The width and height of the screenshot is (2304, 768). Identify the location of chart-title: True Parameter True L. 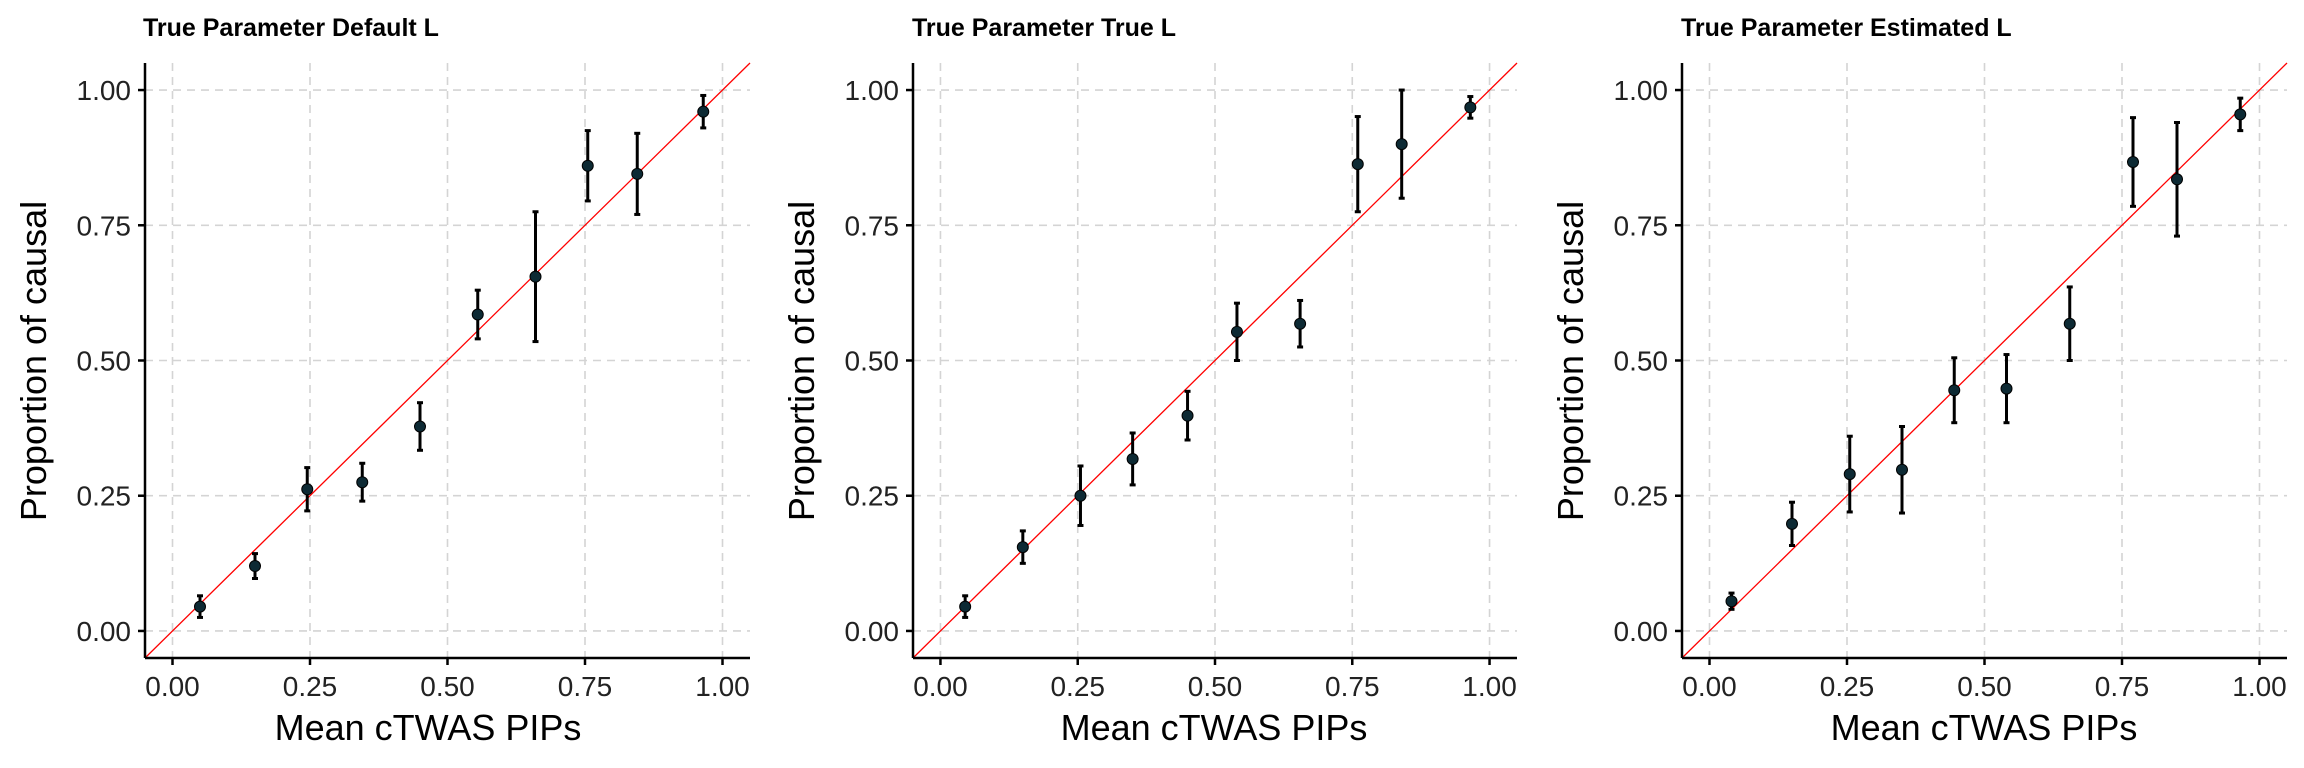
(1044, 28).